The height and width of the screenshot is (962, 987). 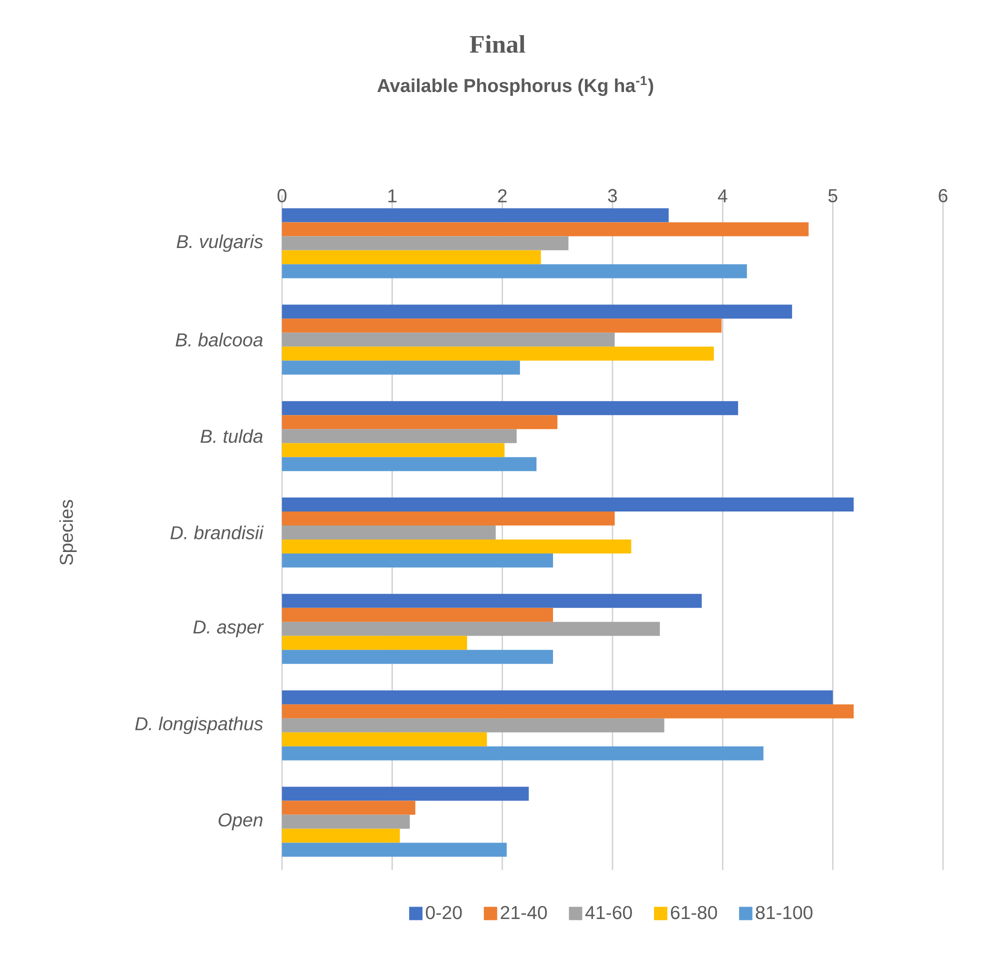 I want to click on y-tick-label: D. longispathus, so click(x=199, y=725).